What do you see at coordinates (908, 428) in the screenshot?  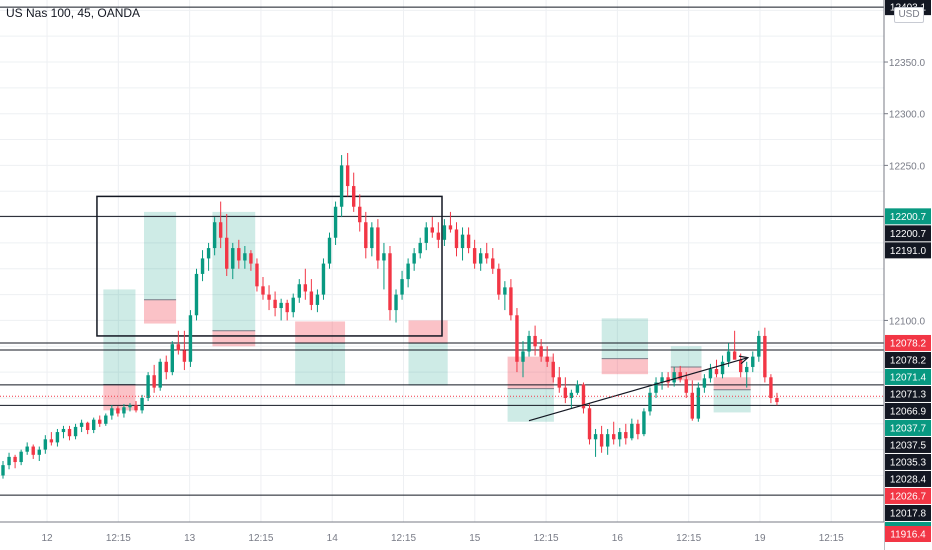 I see `price-label: 12037.7` at bounding box center [908, 428].